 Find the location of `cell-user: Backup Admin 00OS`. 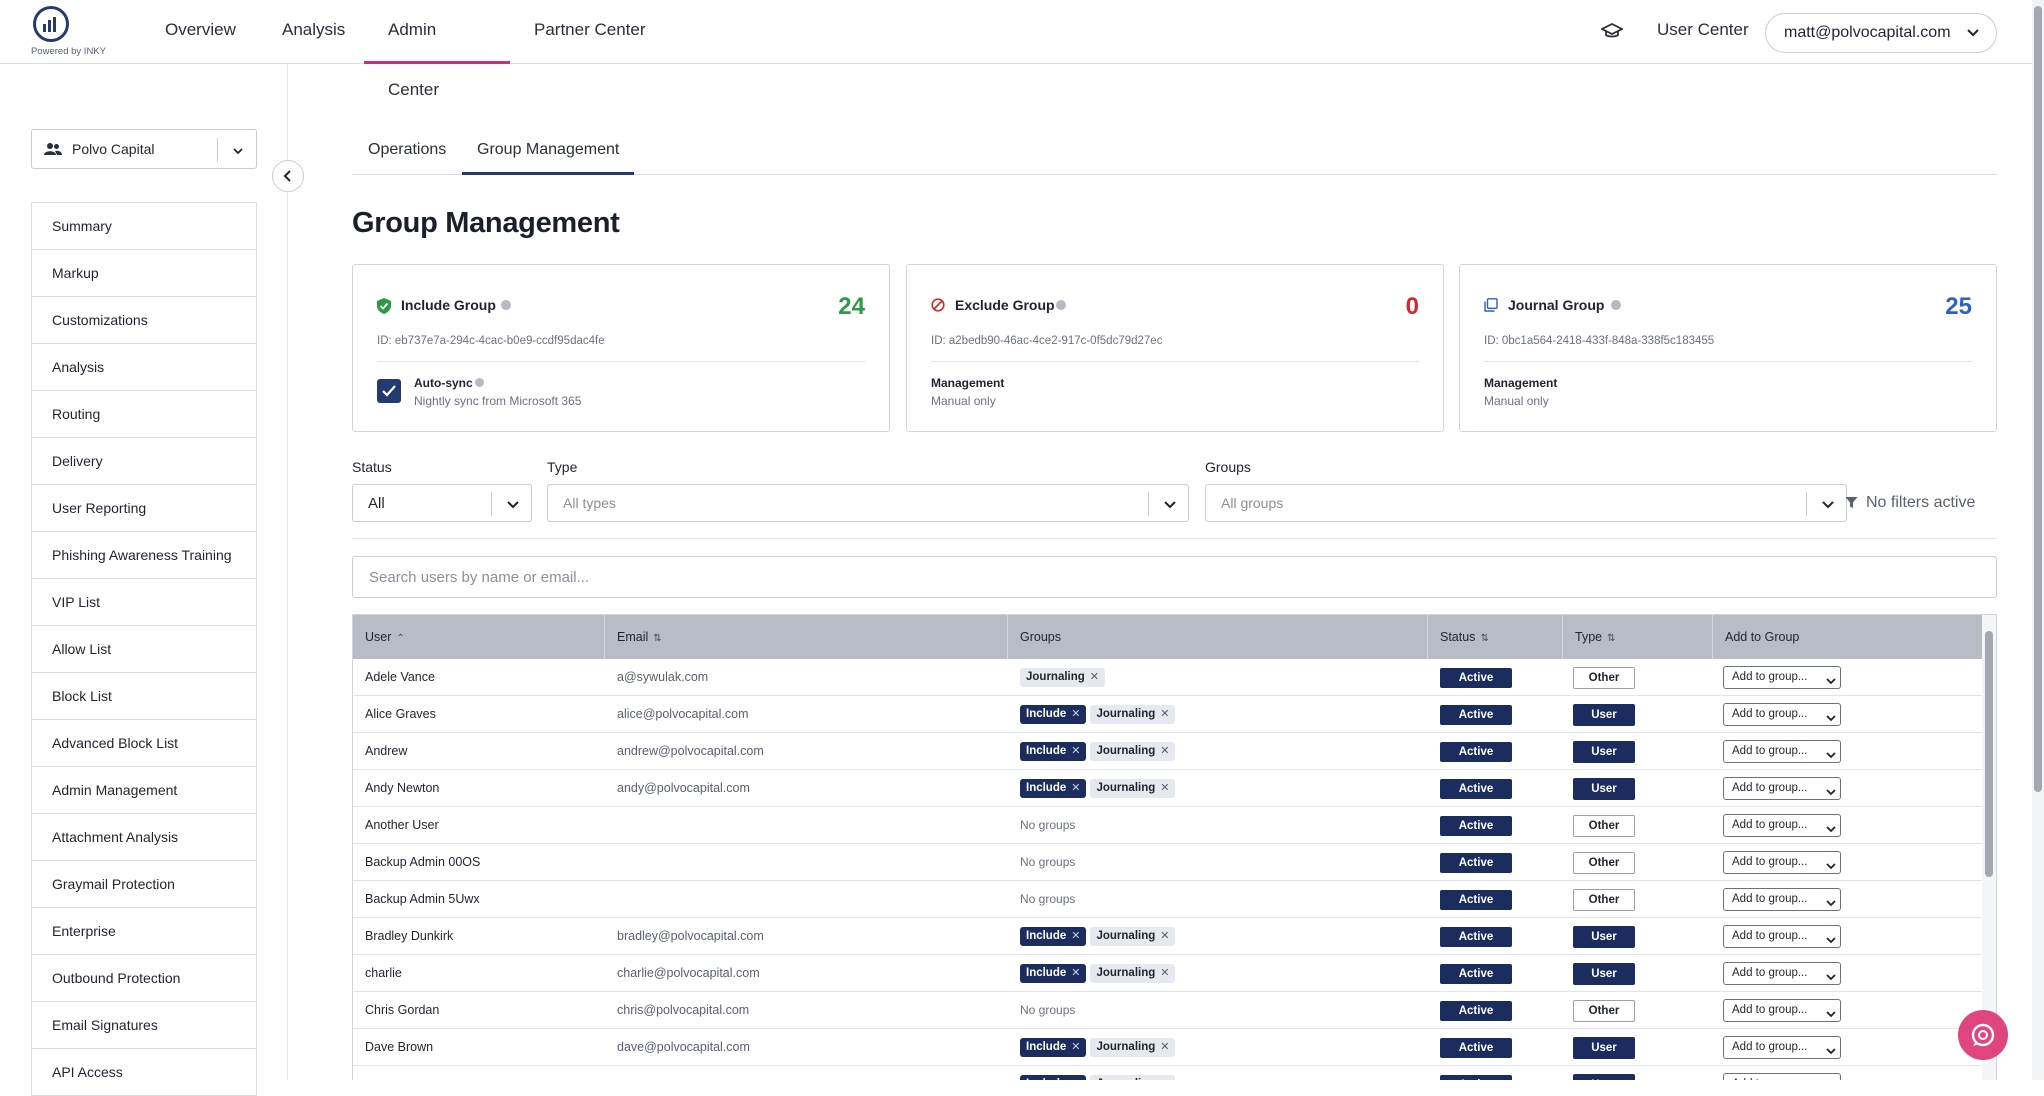

cell-user: Backup Admin 00OS is located at coordinates (423, 862).